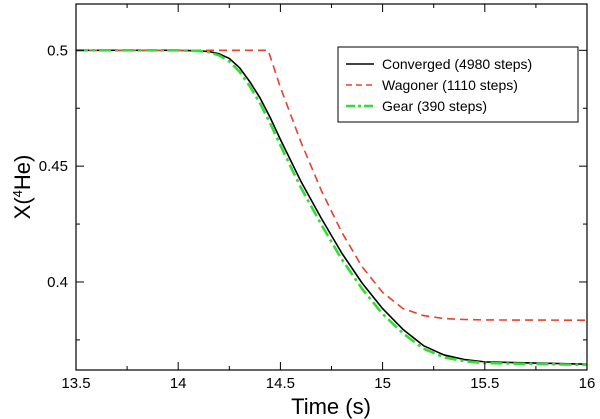  I want to click on legend-label-3: Gear (390 steps), so click(434, 106).